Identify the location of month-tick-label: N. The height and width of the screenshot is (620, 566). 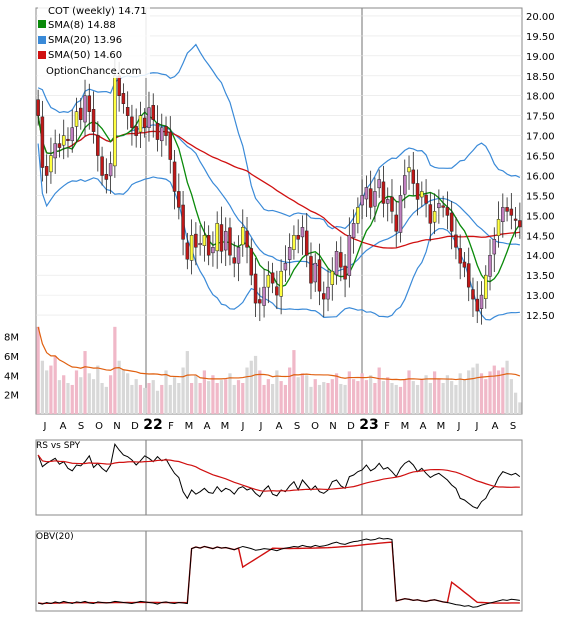
(332, 426).